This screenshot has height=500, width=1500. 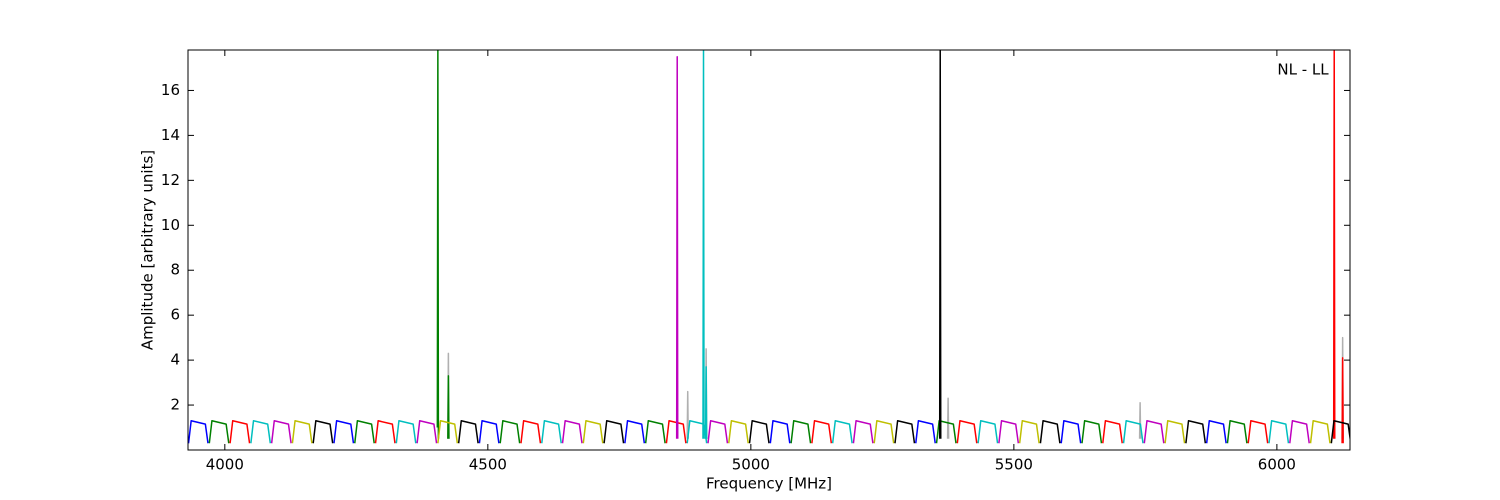 What do you see at coordinates (170, 180) in the screenshot?
I see `y-tick-label: 12` at bounding box center [170, 180].